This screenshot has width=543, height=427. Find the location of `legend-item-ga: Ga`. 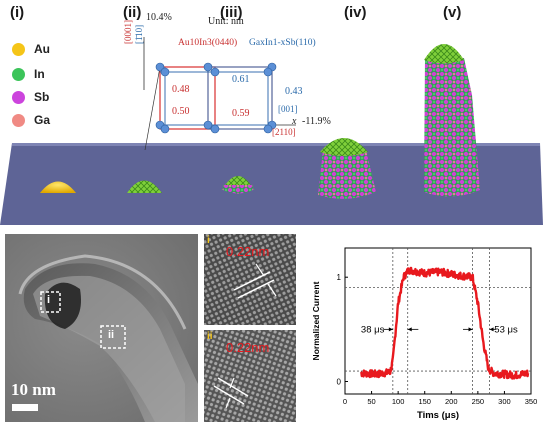

legend-item-ga: Ga is located at coordinates (31, 120).